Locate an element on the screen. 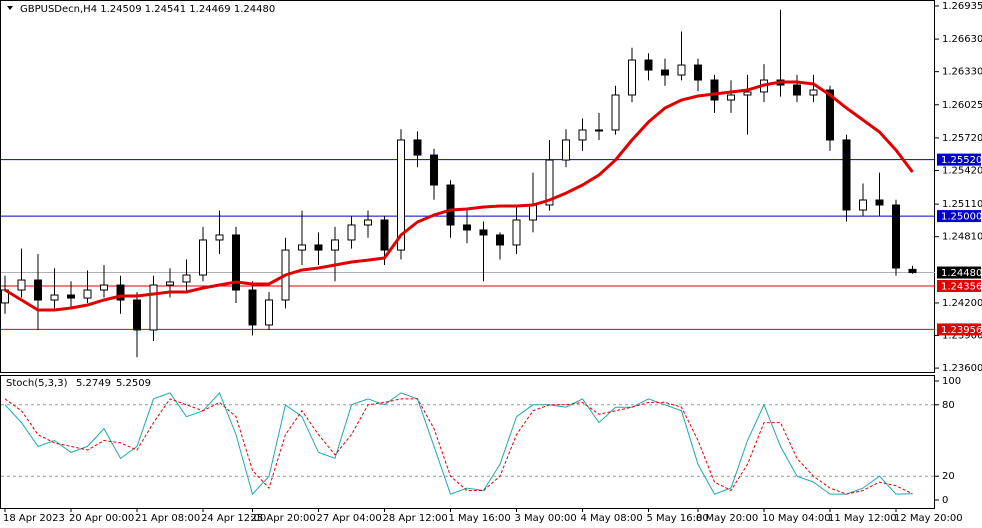  title-arrow is located at coordinates (10, 8).